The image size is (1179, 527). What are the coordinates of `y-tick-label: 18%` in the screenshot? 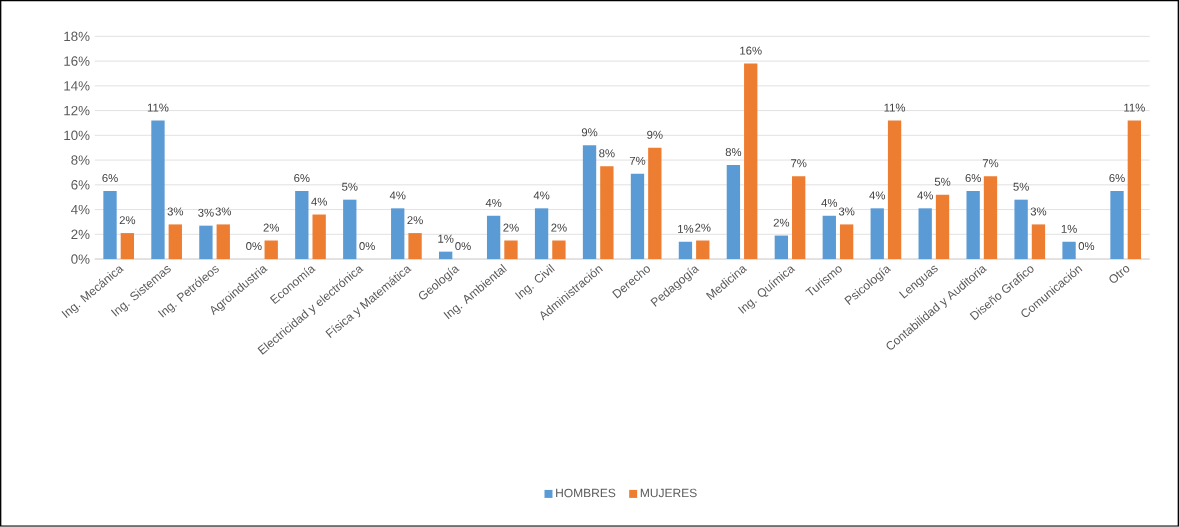 It's located at (77, 36).